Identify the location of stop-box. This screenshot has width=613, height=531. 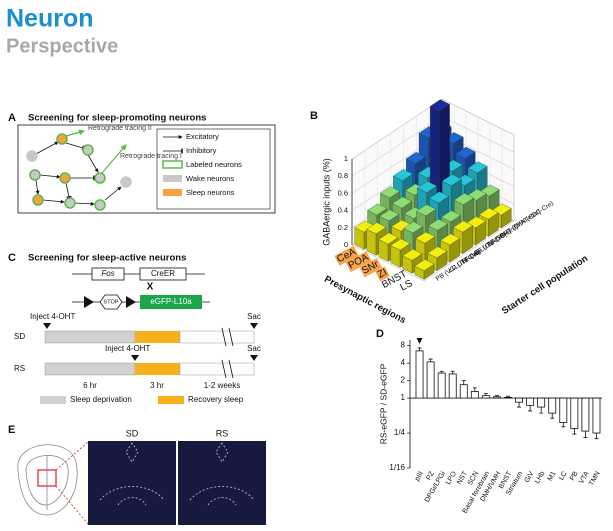
(111, 302).